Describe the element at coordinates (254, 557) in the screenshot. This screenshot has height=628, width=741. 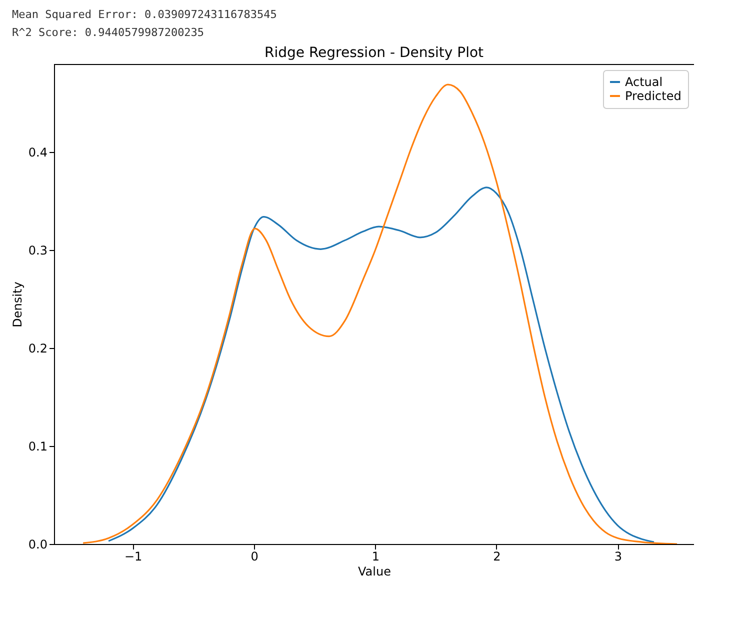
I see `x-tick-label: 0` at that location.